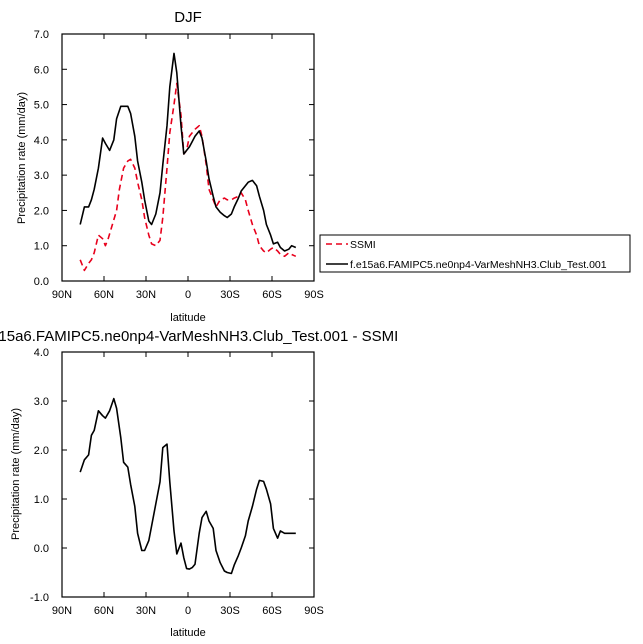 This screenshot has width=643, height=644. I want to click on series-line-f-e15a6-famipc5-ne0np4-varmeshnh3-club-t, so click(188, 152).